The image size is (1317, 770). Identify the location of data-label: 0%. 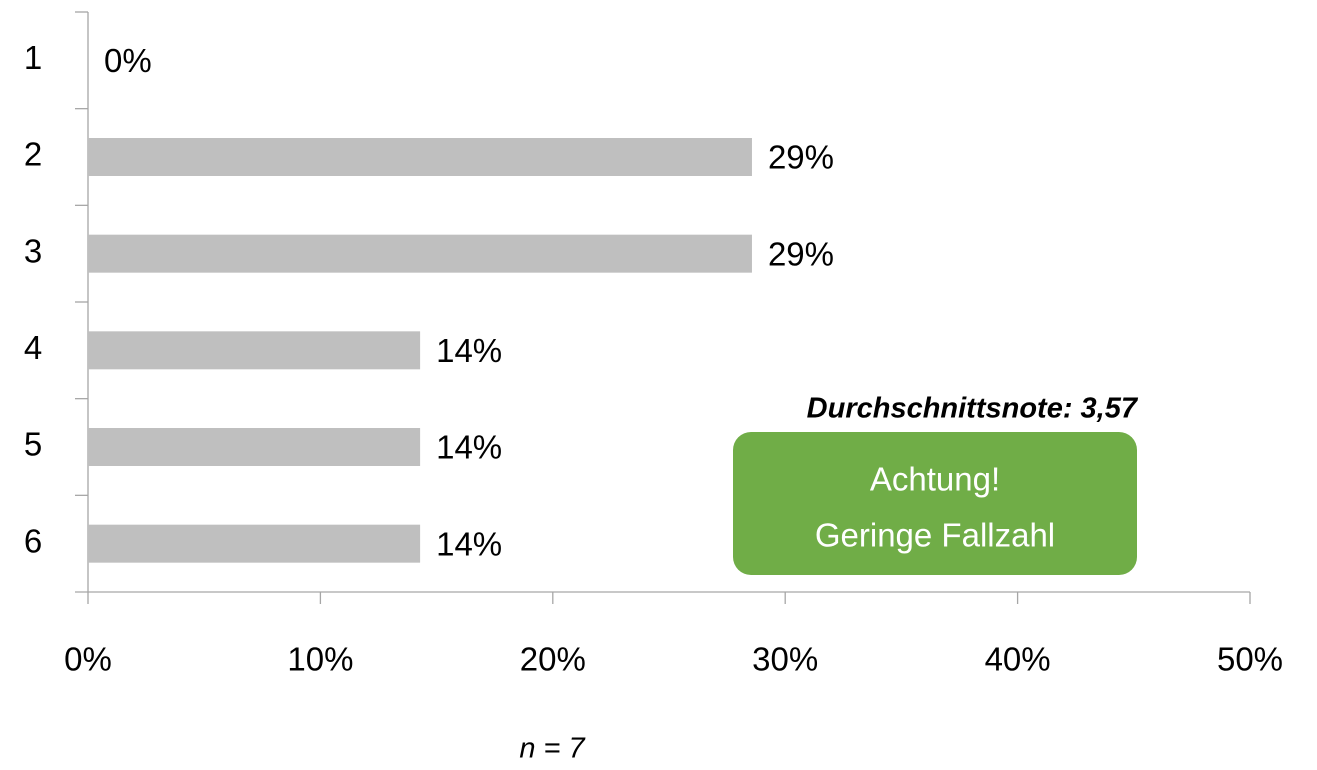
(128, 60).